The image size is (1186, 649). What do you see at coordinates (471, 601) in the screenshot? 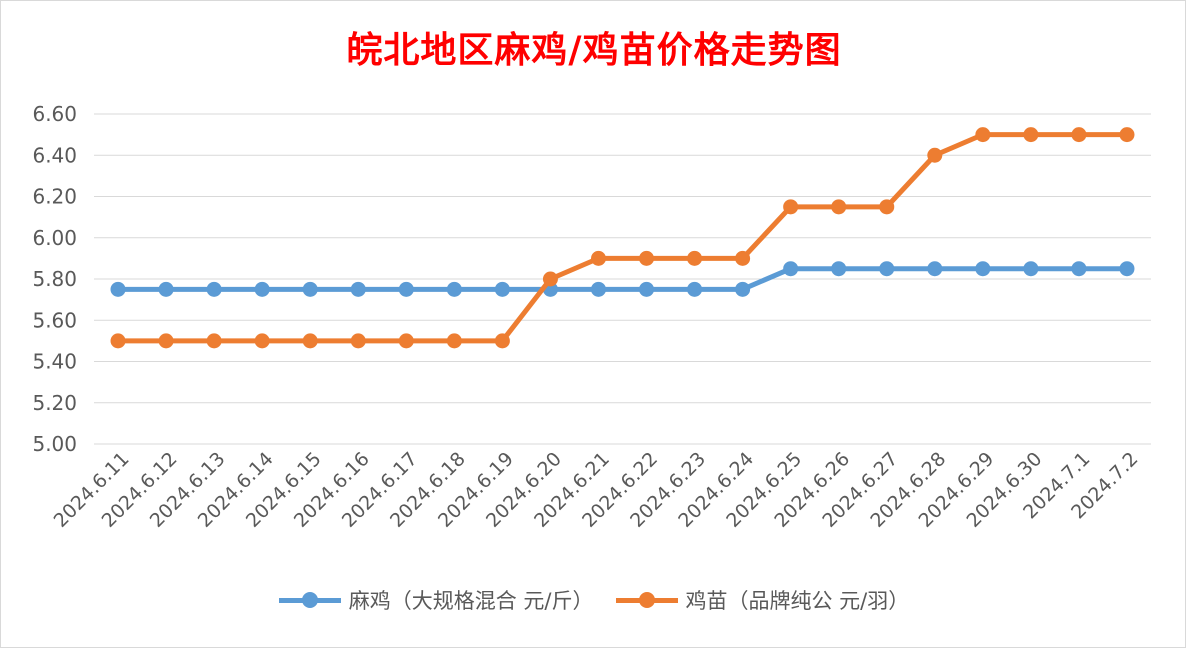
I see `legend-label-0: 麻鸡（大规格混合 元/斤）` at bounding box center [471, 601].